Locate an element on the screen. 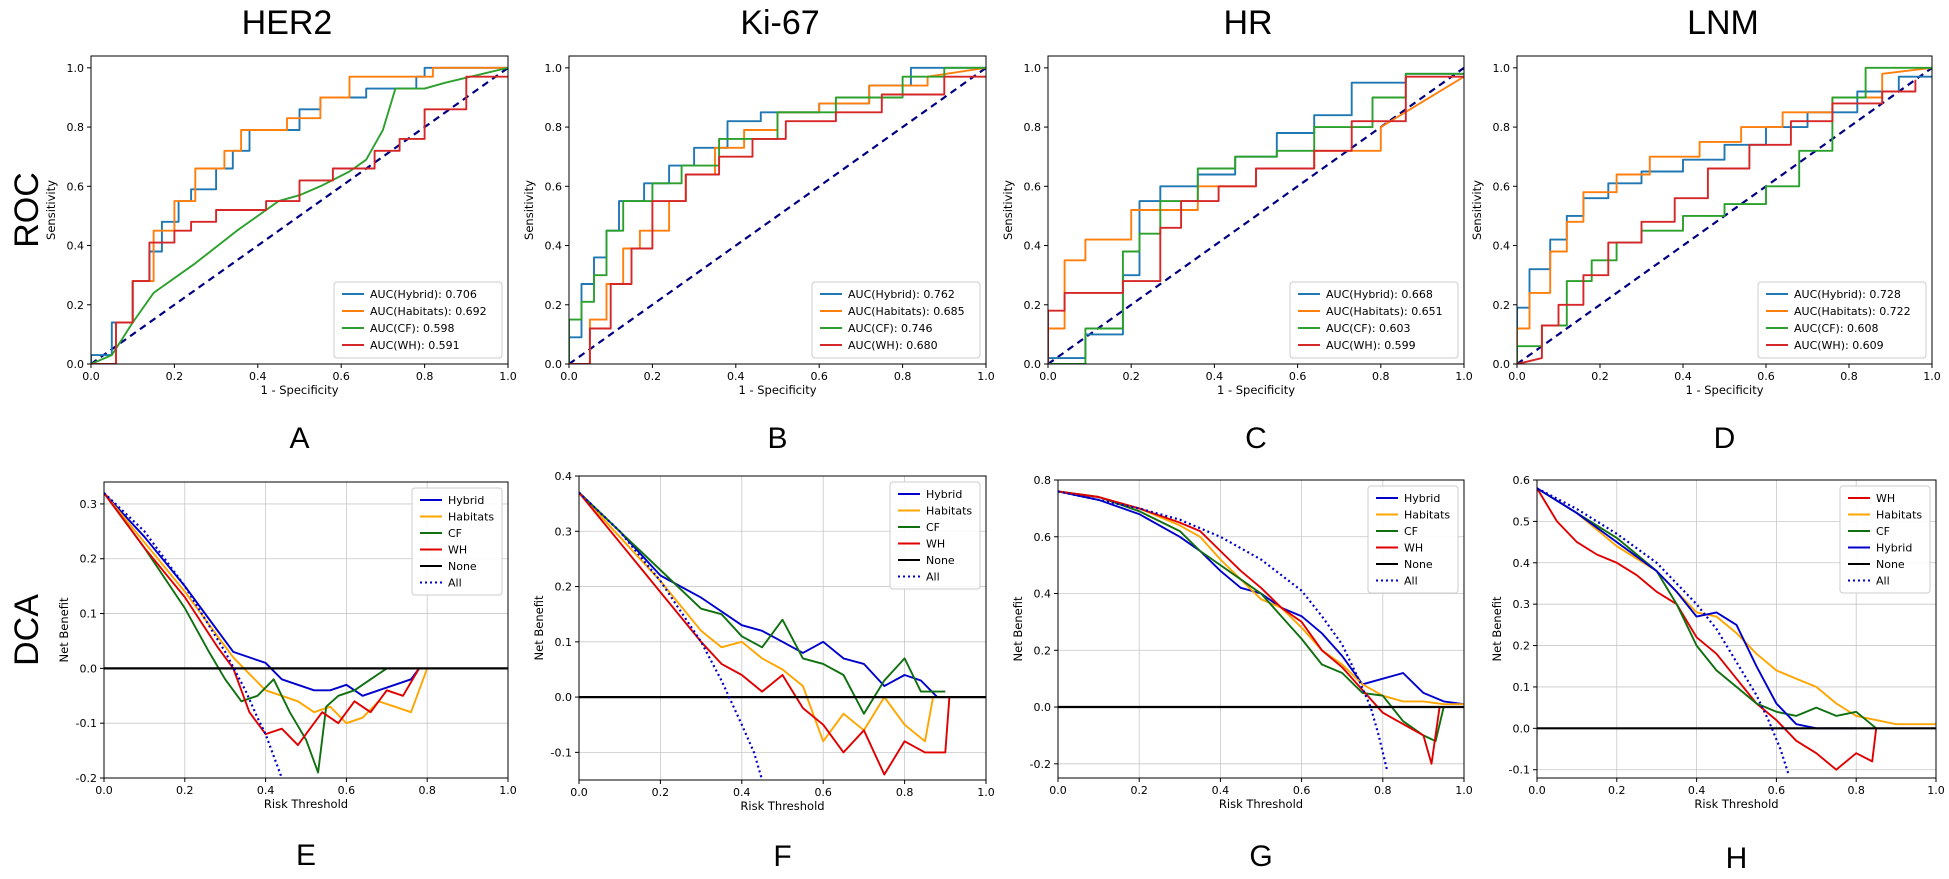 Image resolution: width=1949 pixels, height=879 pixels. panel-b-legend-label-auc-habitats-0-685: AUC(Habitats): 0.685 is located at coordinates (906, 311).